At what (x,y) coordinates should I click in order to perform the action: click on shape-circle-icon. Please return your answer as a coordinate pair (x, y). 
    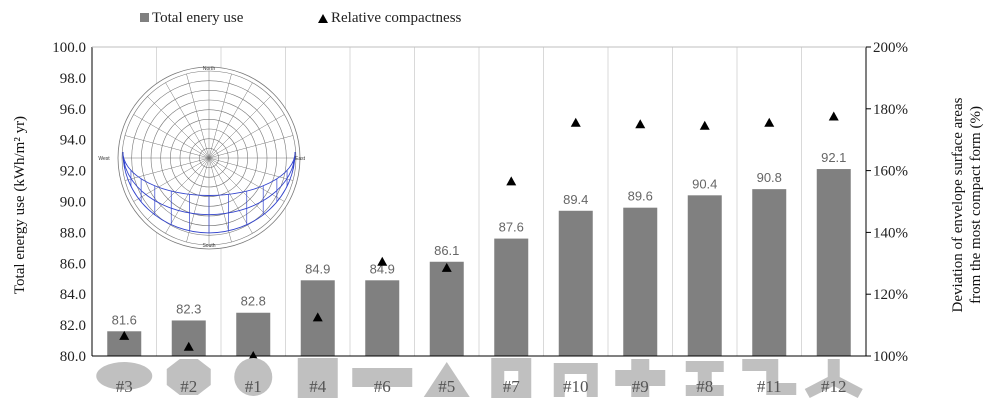
    Looking at the image, I should click on (253, 377).